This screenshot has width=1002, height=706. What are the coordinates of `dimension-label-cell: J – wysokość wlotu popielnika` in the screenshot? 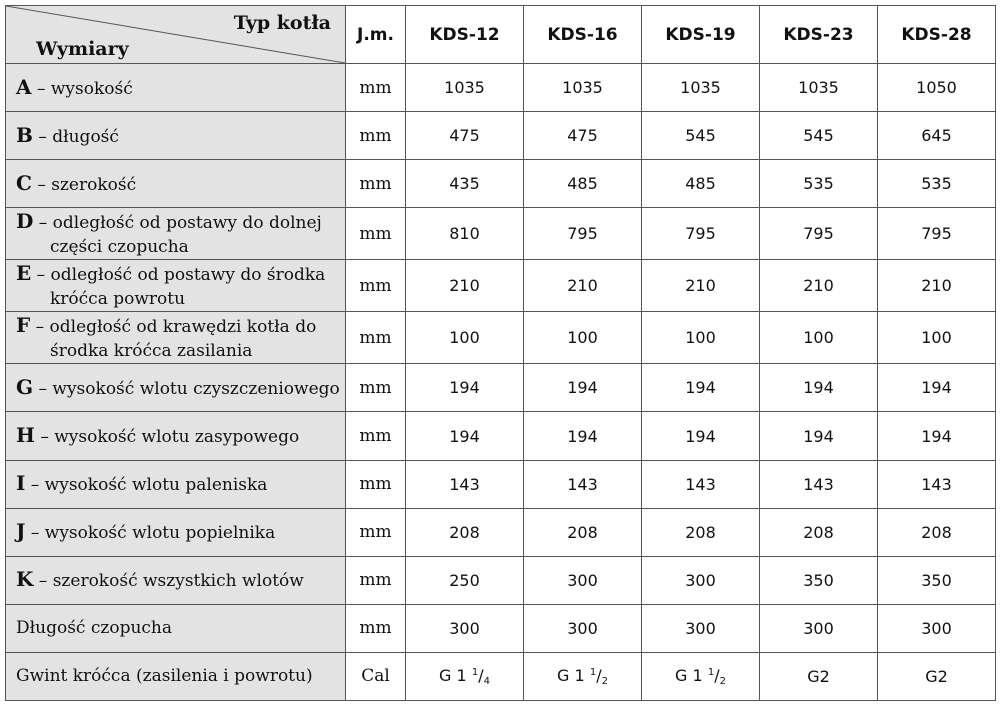 It's located at (175, 532).